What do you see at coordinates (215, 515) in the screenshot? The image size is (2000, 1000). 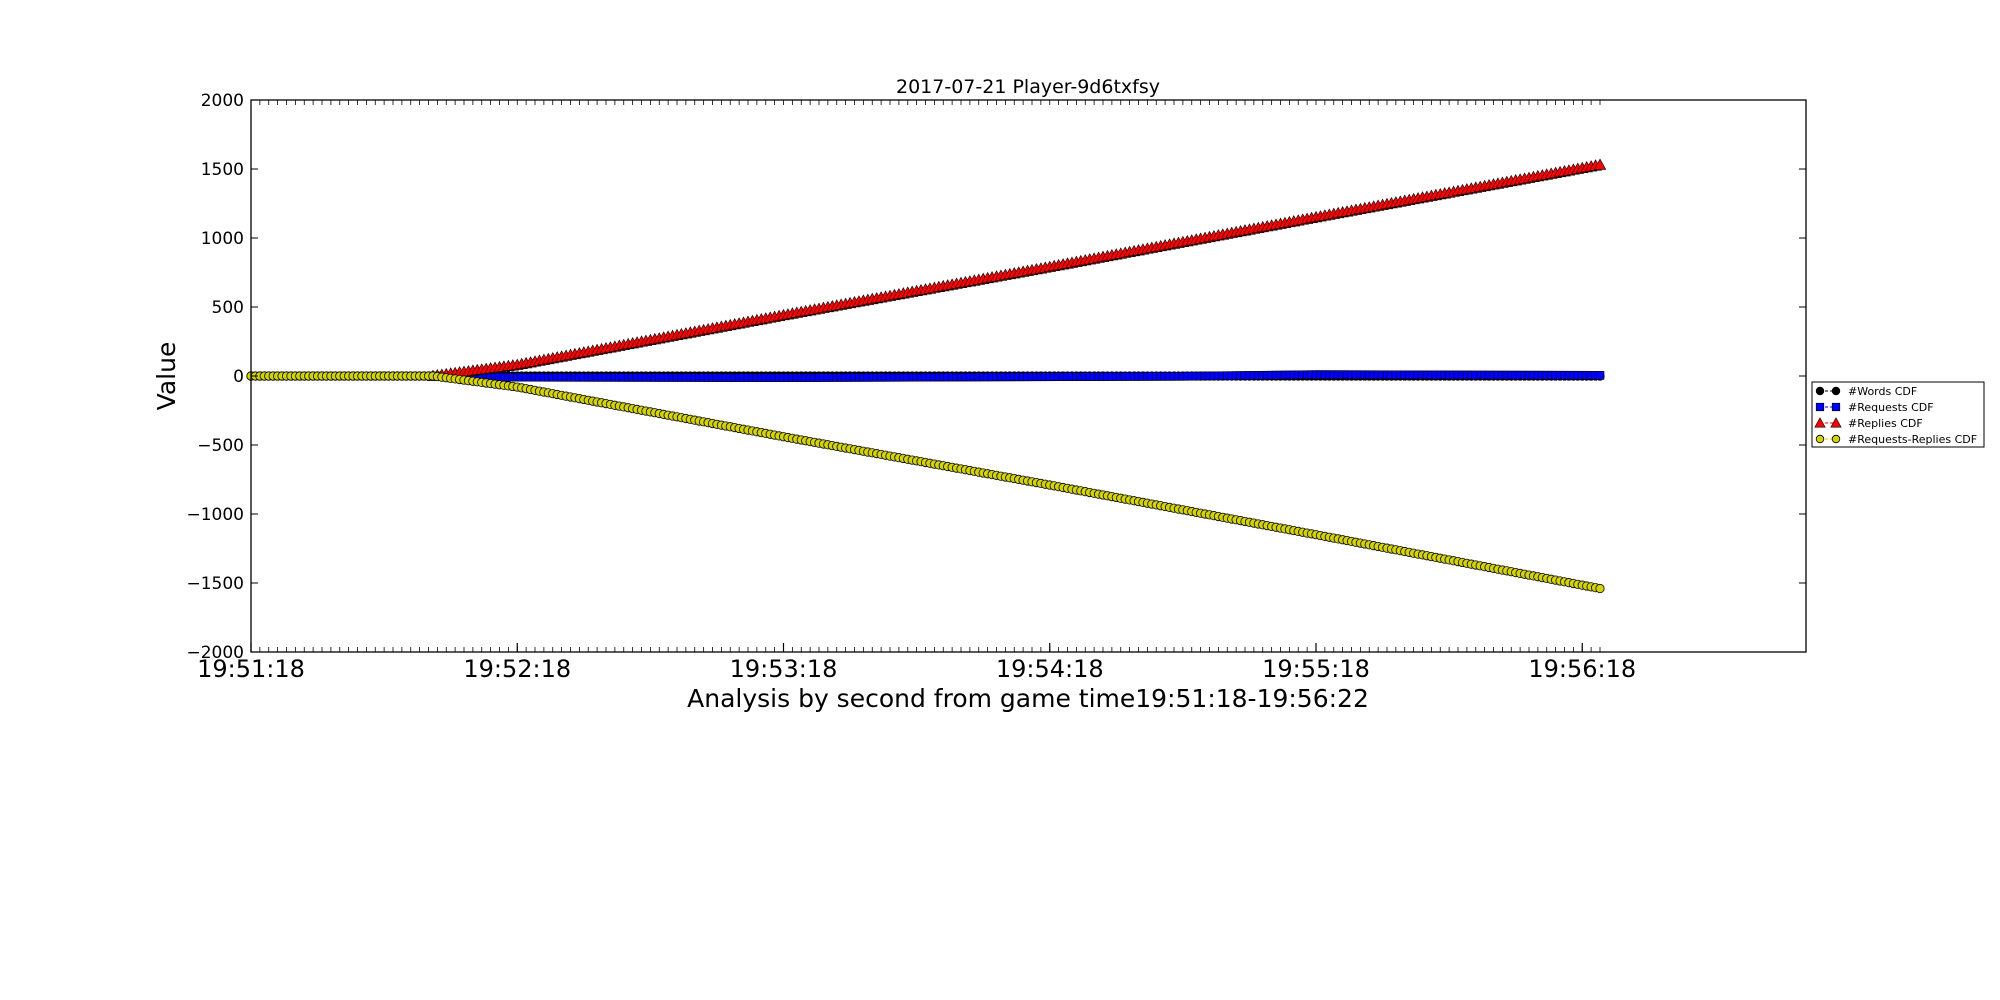 I see `y-tick-label: −1000` at bounding box center [215, 515].